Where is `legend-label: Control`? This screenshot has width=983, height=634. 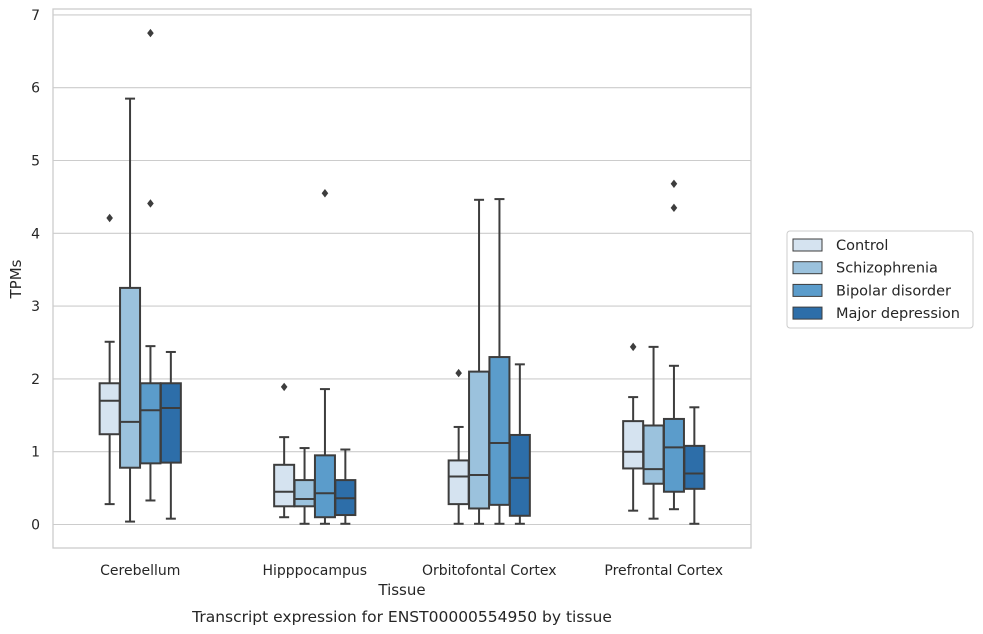 legend-label: Control is located at coordinates (862, 246).